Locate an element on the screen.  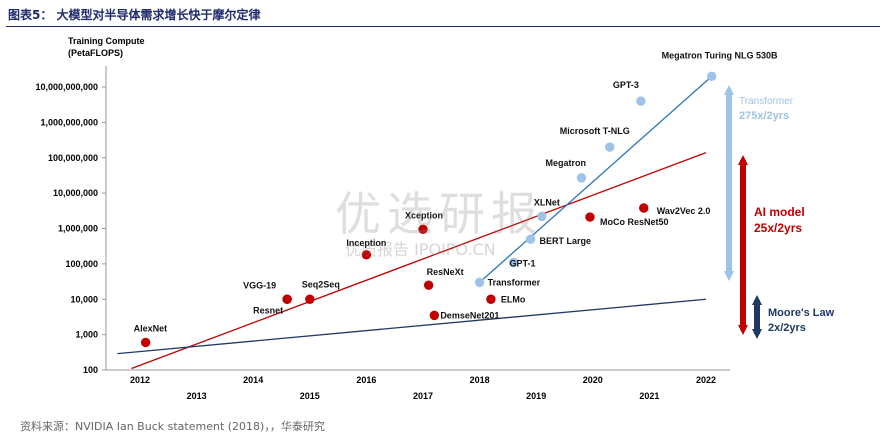
y-tick-label: 1,000,000,000 is located at coordinates (69, 122).